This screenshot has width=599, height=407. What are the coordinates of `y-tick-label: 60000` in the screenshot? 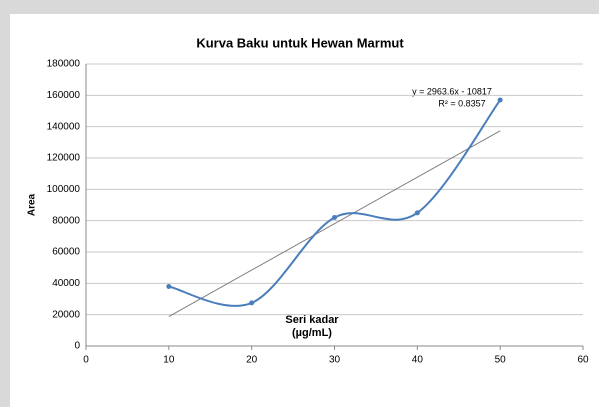 It's located at (66, 252).